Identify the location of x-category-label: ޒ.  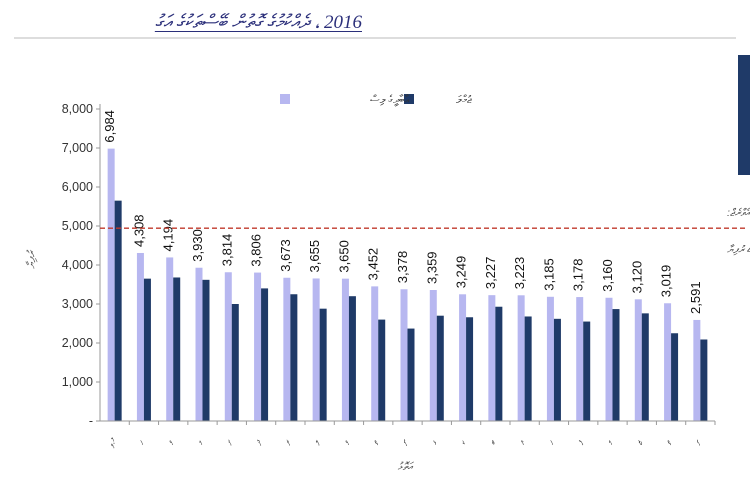
(639, 442).